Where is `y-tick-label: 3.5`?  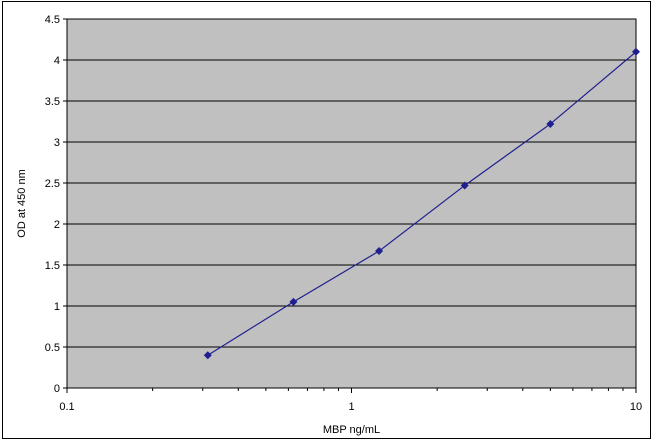
y-tick-label: 3.5 is located at coordinates (52, 102).